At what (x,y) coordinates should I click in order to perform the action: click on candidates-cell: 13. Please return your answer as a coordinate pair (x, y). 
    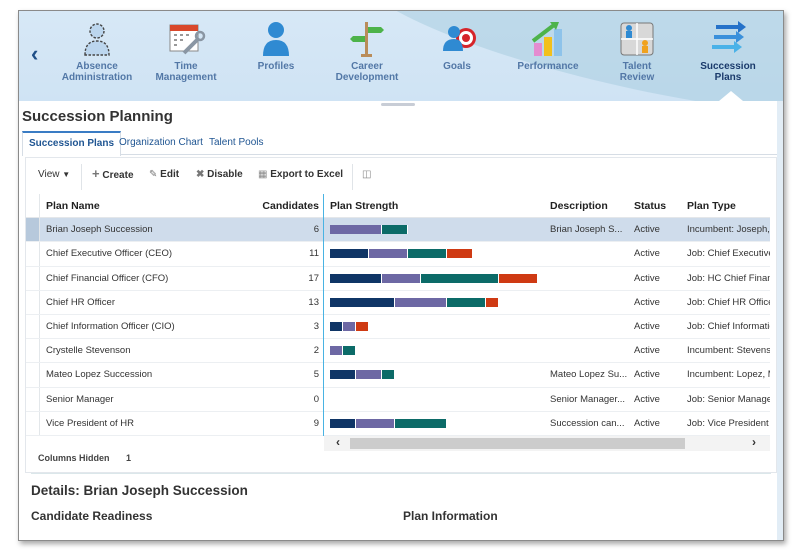
    Looking at the image, I should click on (313, 302).